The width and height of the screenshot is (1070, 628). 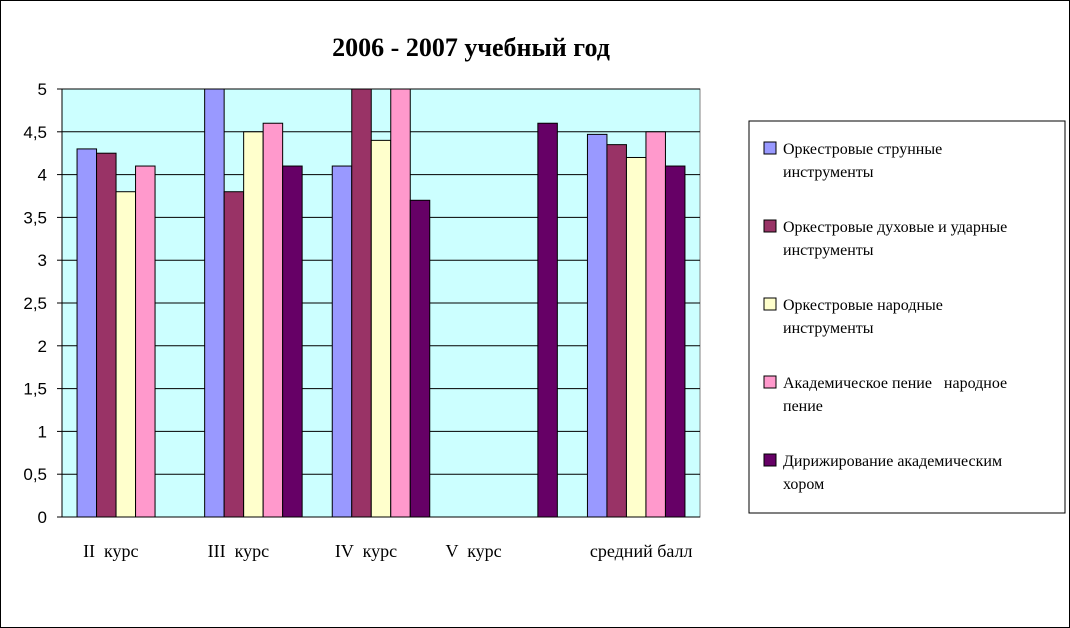 I want to click on legend-label: пение, so click(x=803, y=406).